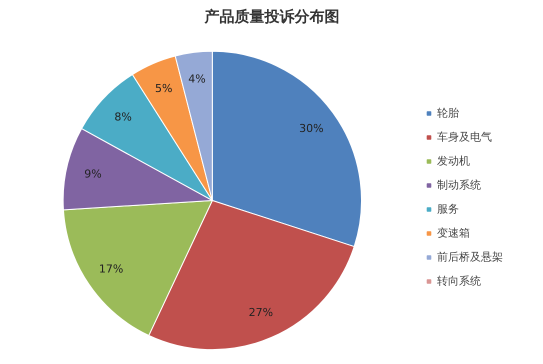 The height and width of the screenshot is (364, 543). I want to click on legend-label: 服务, so click(448, 209).